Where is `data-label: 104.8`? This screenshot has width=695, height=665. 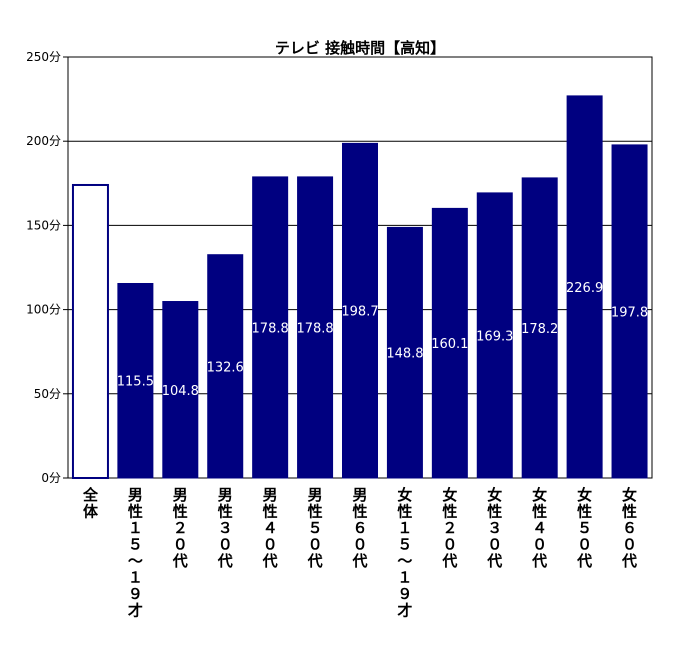
data-label: 104.8 is located at coordinates (180, 391).